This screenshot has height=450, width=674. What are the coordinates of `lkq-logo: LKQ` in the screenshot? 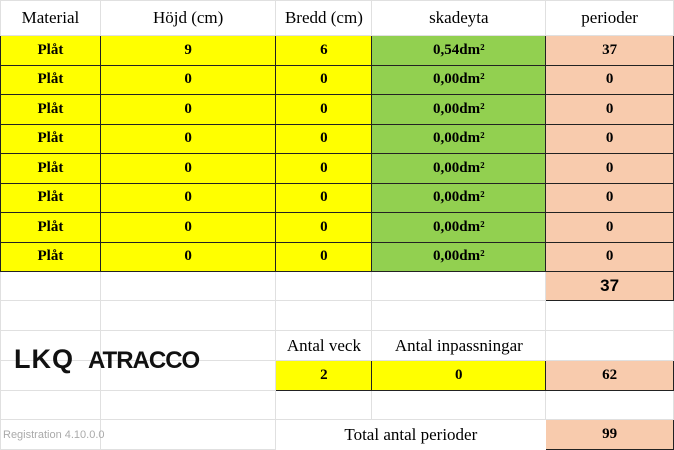 It's located at (44, 359).